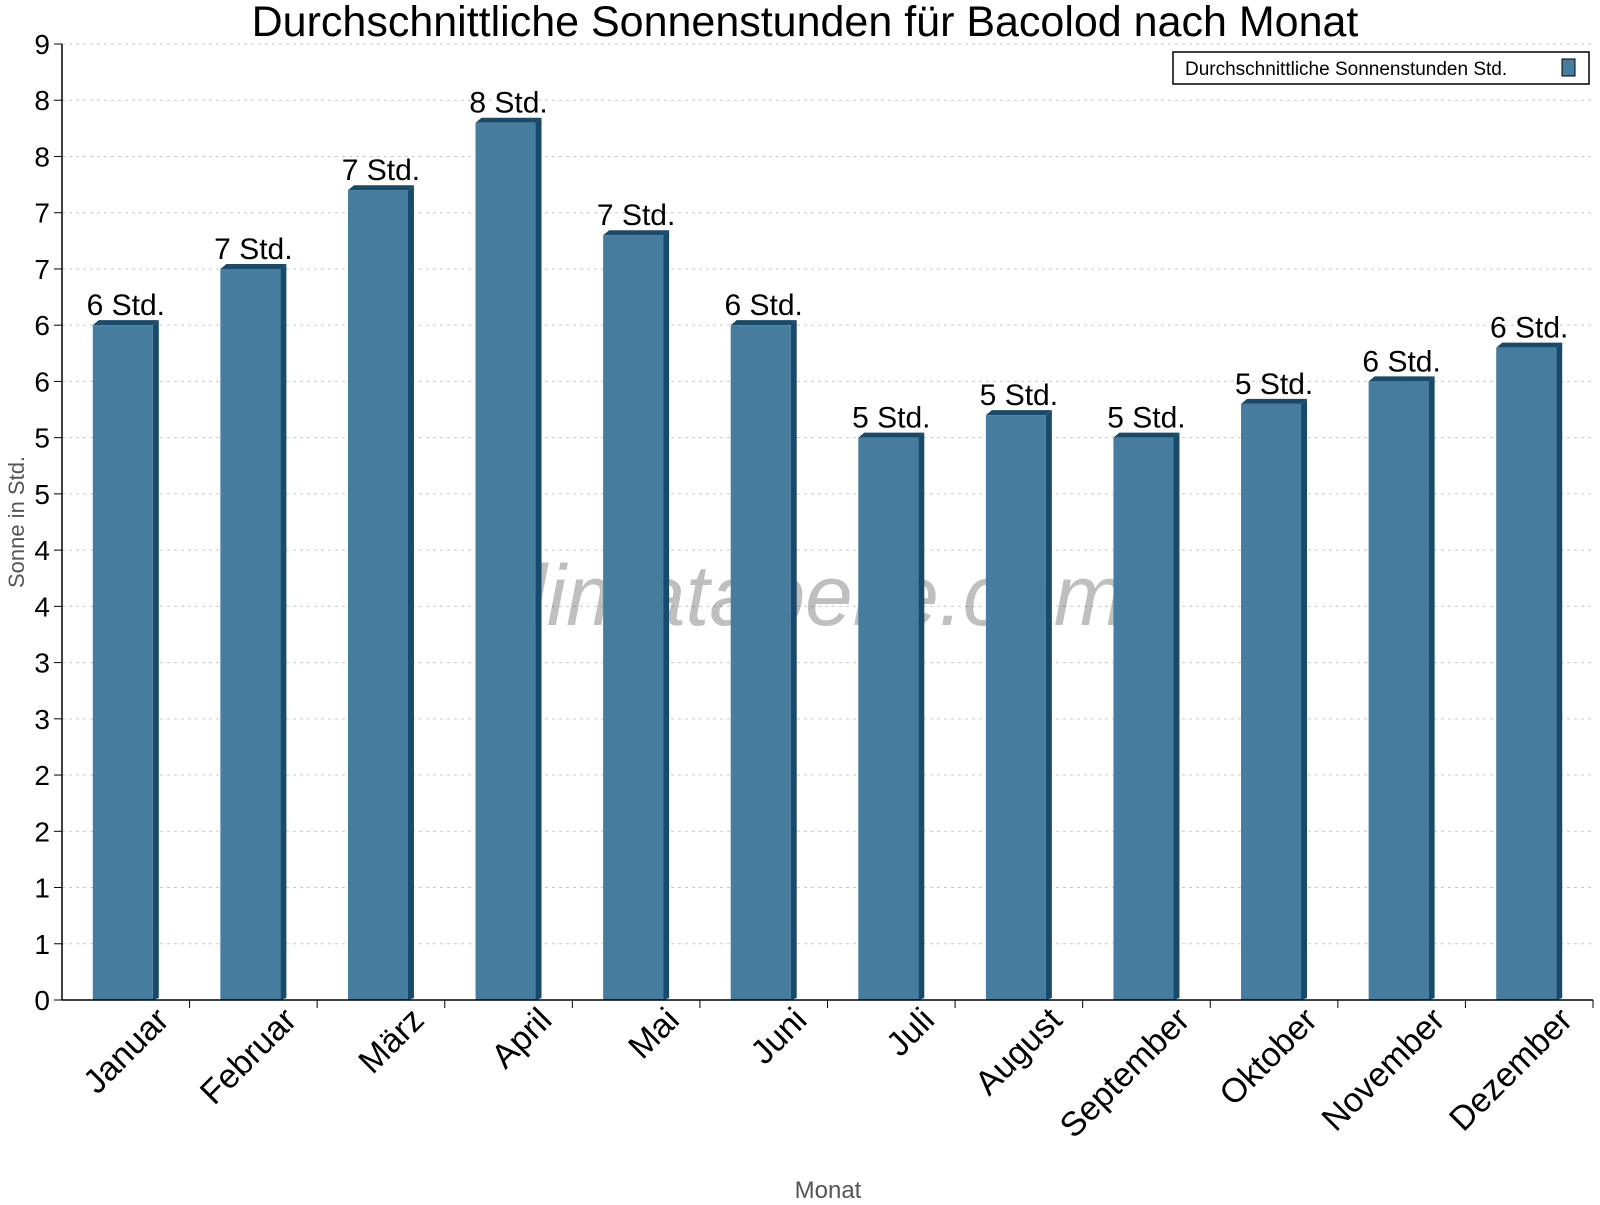 The height and width of the screenshot is (1205, 1600). What do you see at coordinates (42, 44) in the screenshot?
I see `y-tick-label: 9` at bounding box center [42, 44].